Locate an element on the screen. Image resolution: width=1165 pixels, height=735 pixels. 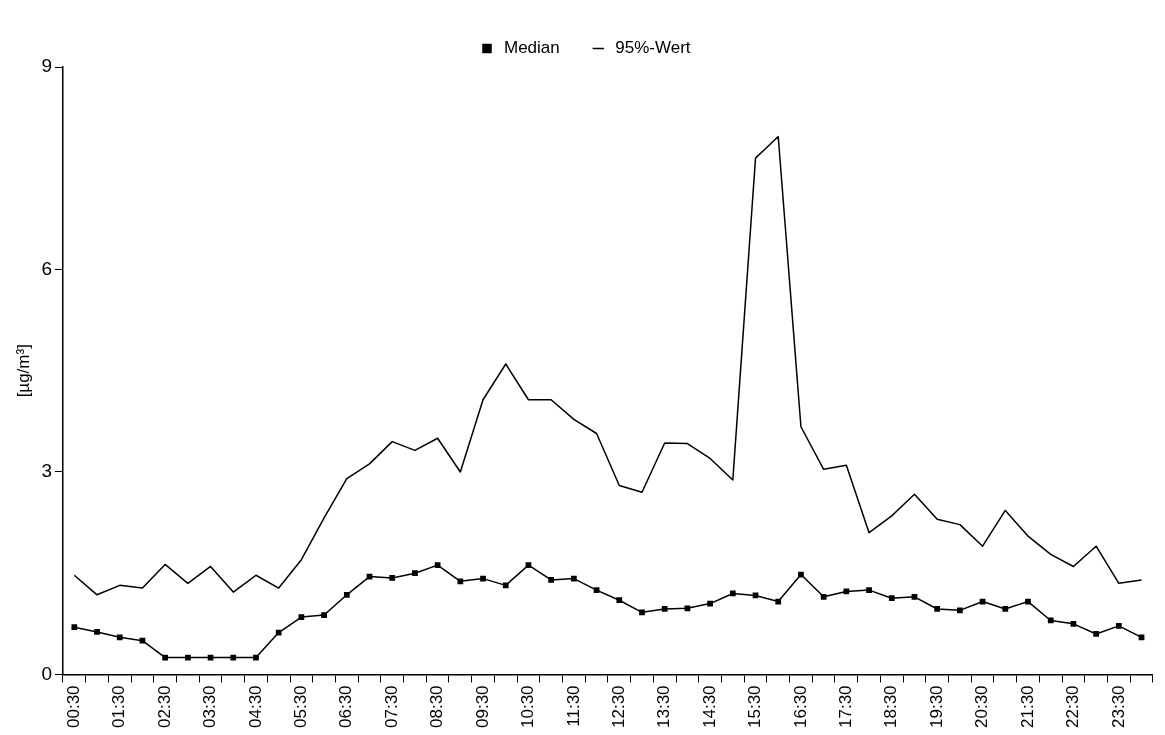
x-tick-label: 21:30 is located at coordinates (1027, 707).